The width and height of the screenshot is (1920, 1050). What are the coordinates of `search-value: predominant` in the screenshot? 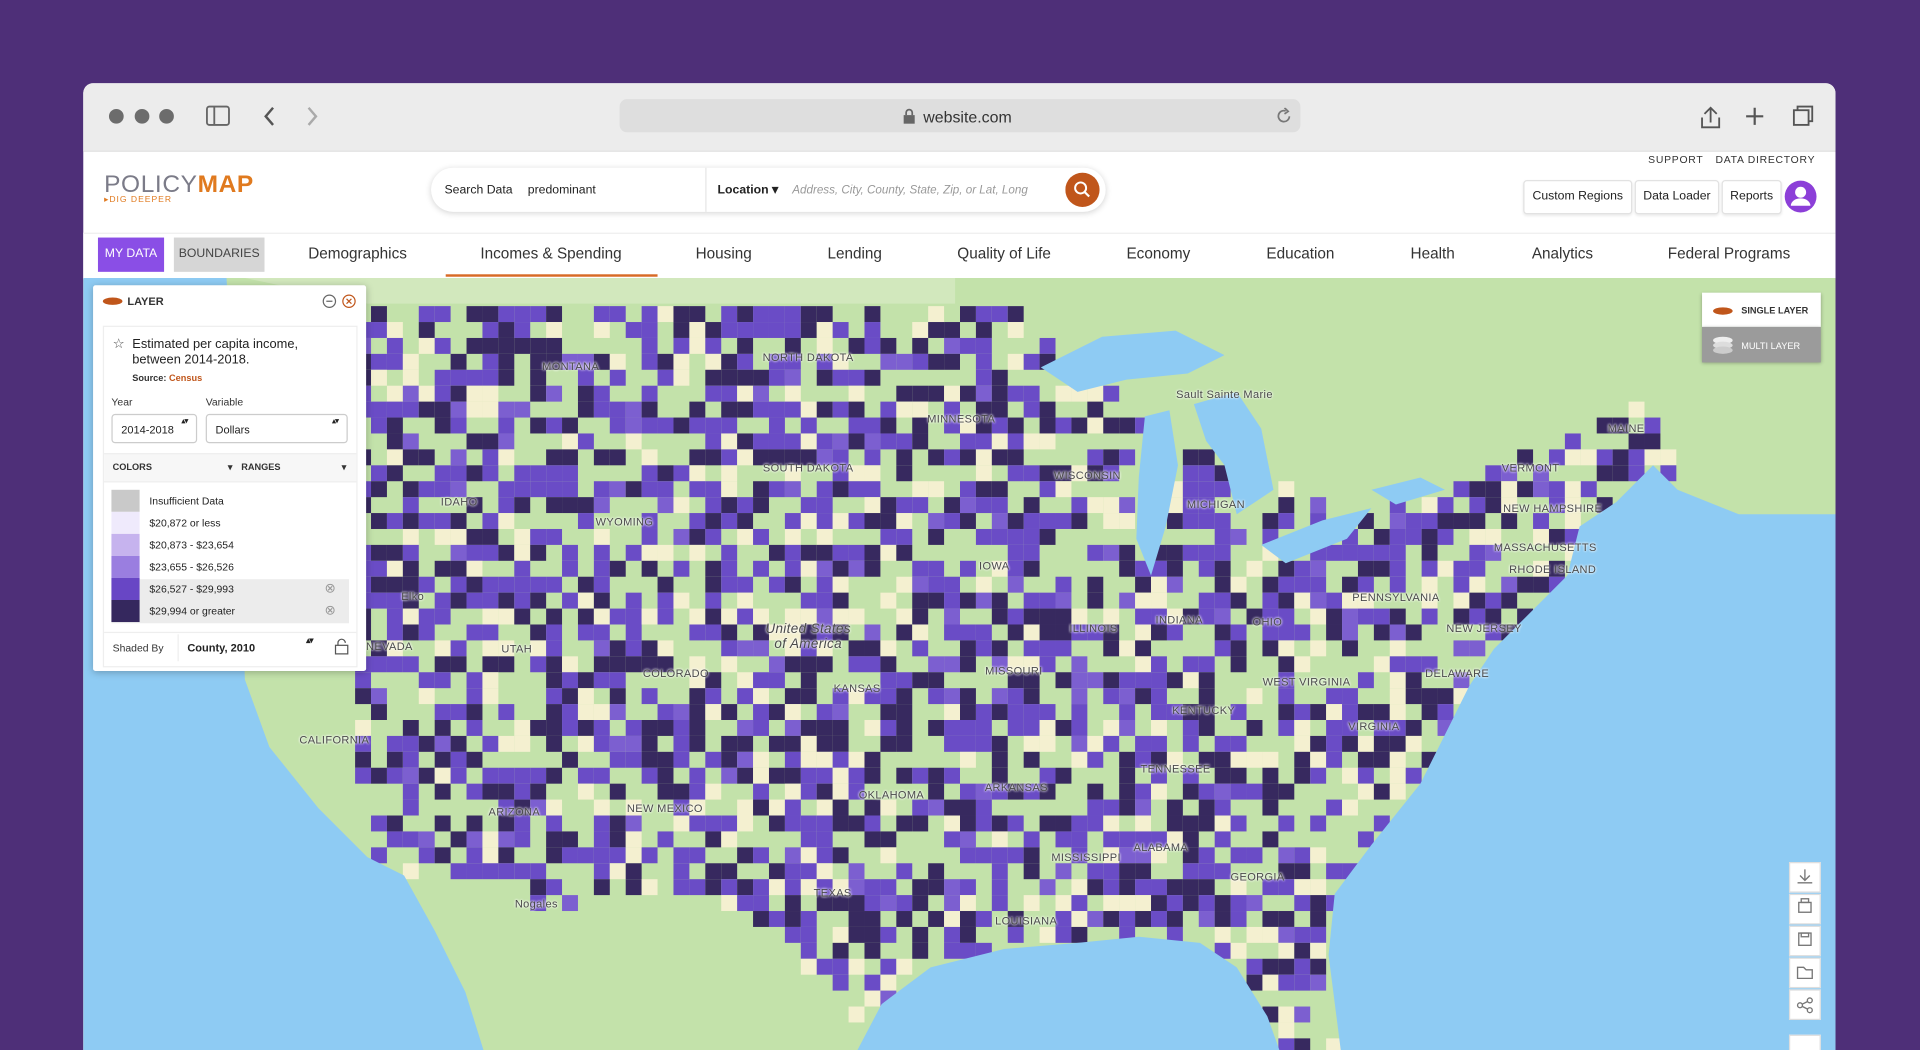 It's located at (561, 190).